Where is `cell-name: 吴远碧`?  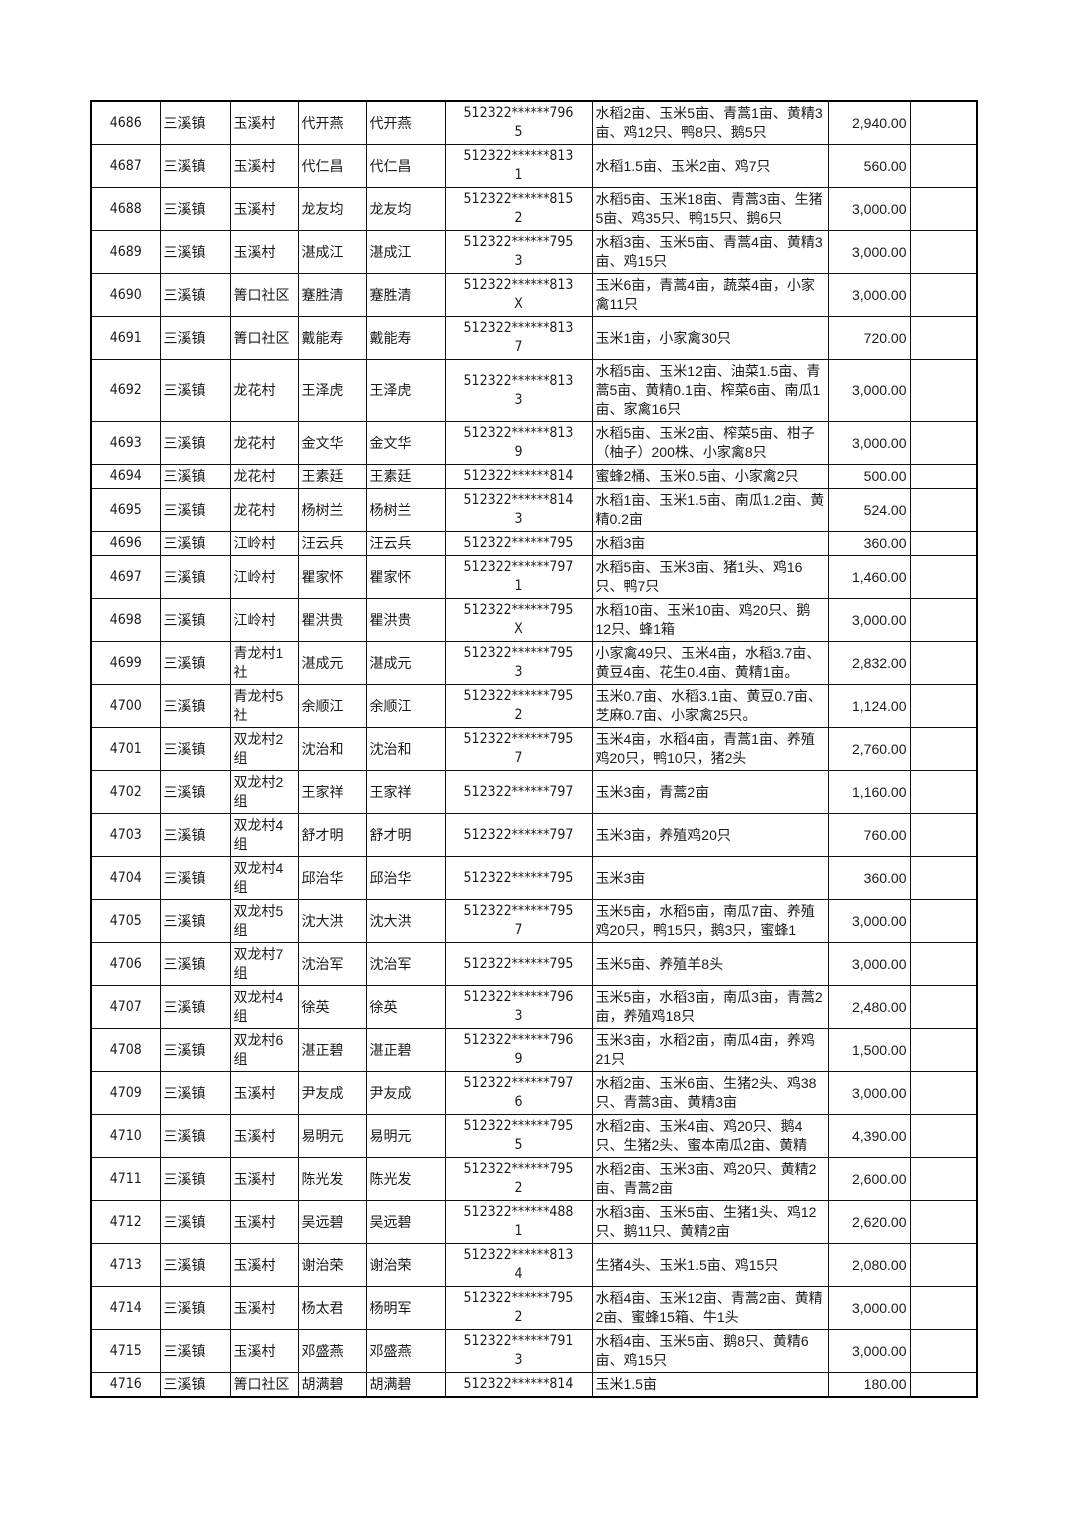 cell-name: 吴远碧 is located at coordinates (332, 1222).